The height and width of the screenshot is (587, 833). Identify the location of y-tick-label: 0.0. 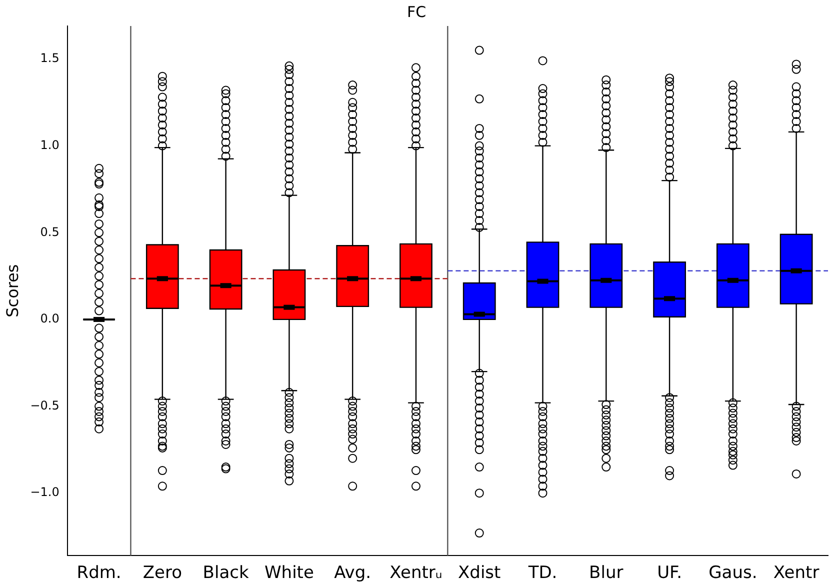
(50, 319).